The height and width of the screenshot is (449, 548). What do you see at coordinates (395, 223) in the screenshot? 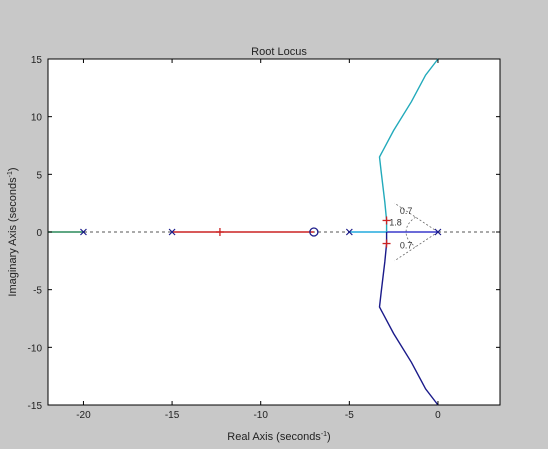
I see `grid-annotation-3: 1.8` at bounding box center [395, 223].